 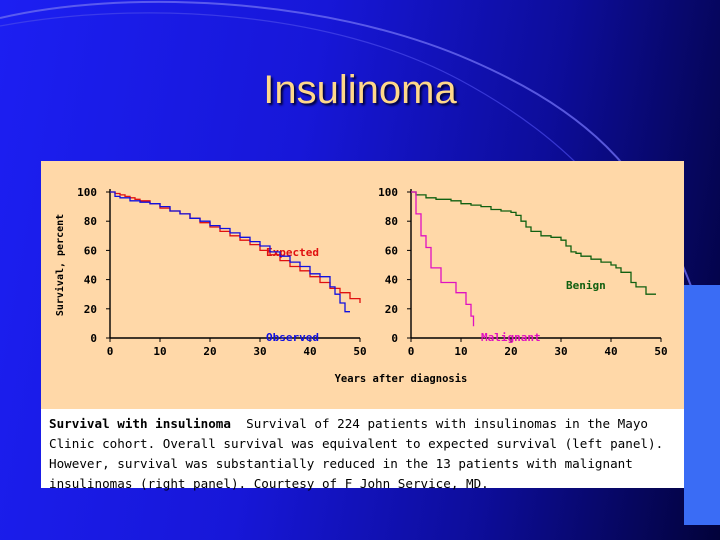 What do you see at coordinates (360, 90) in the screenshot?
I see `slide-title: Insulinoma` at bounding box center [360, 90].